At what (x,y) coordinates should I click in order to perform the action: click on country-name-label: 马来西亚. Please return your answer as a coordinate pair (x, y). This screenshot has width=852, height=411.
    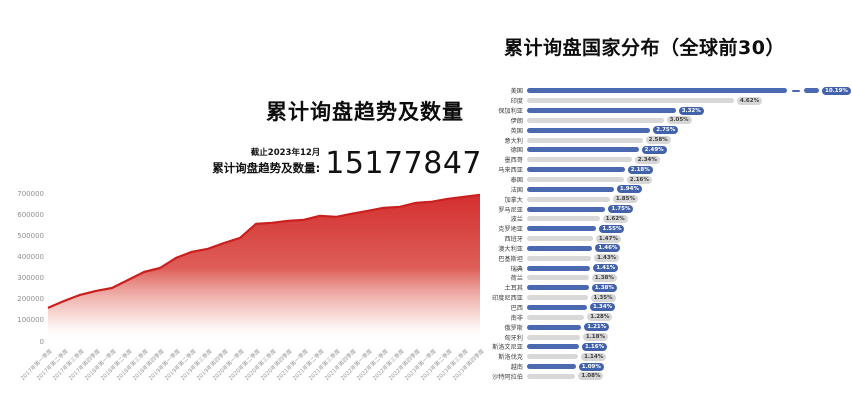
    Looking at the image, I should click on (510, 171).